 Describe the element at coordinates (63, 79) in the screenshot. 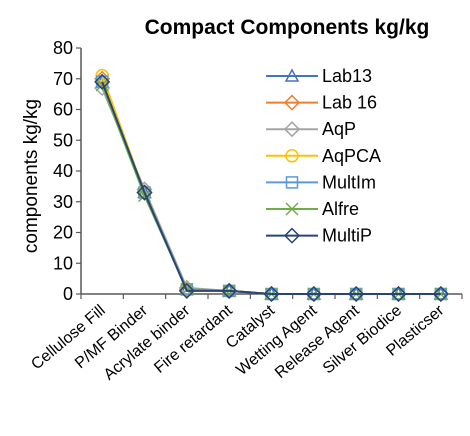

I see `y-tick-label: 70` at that location.